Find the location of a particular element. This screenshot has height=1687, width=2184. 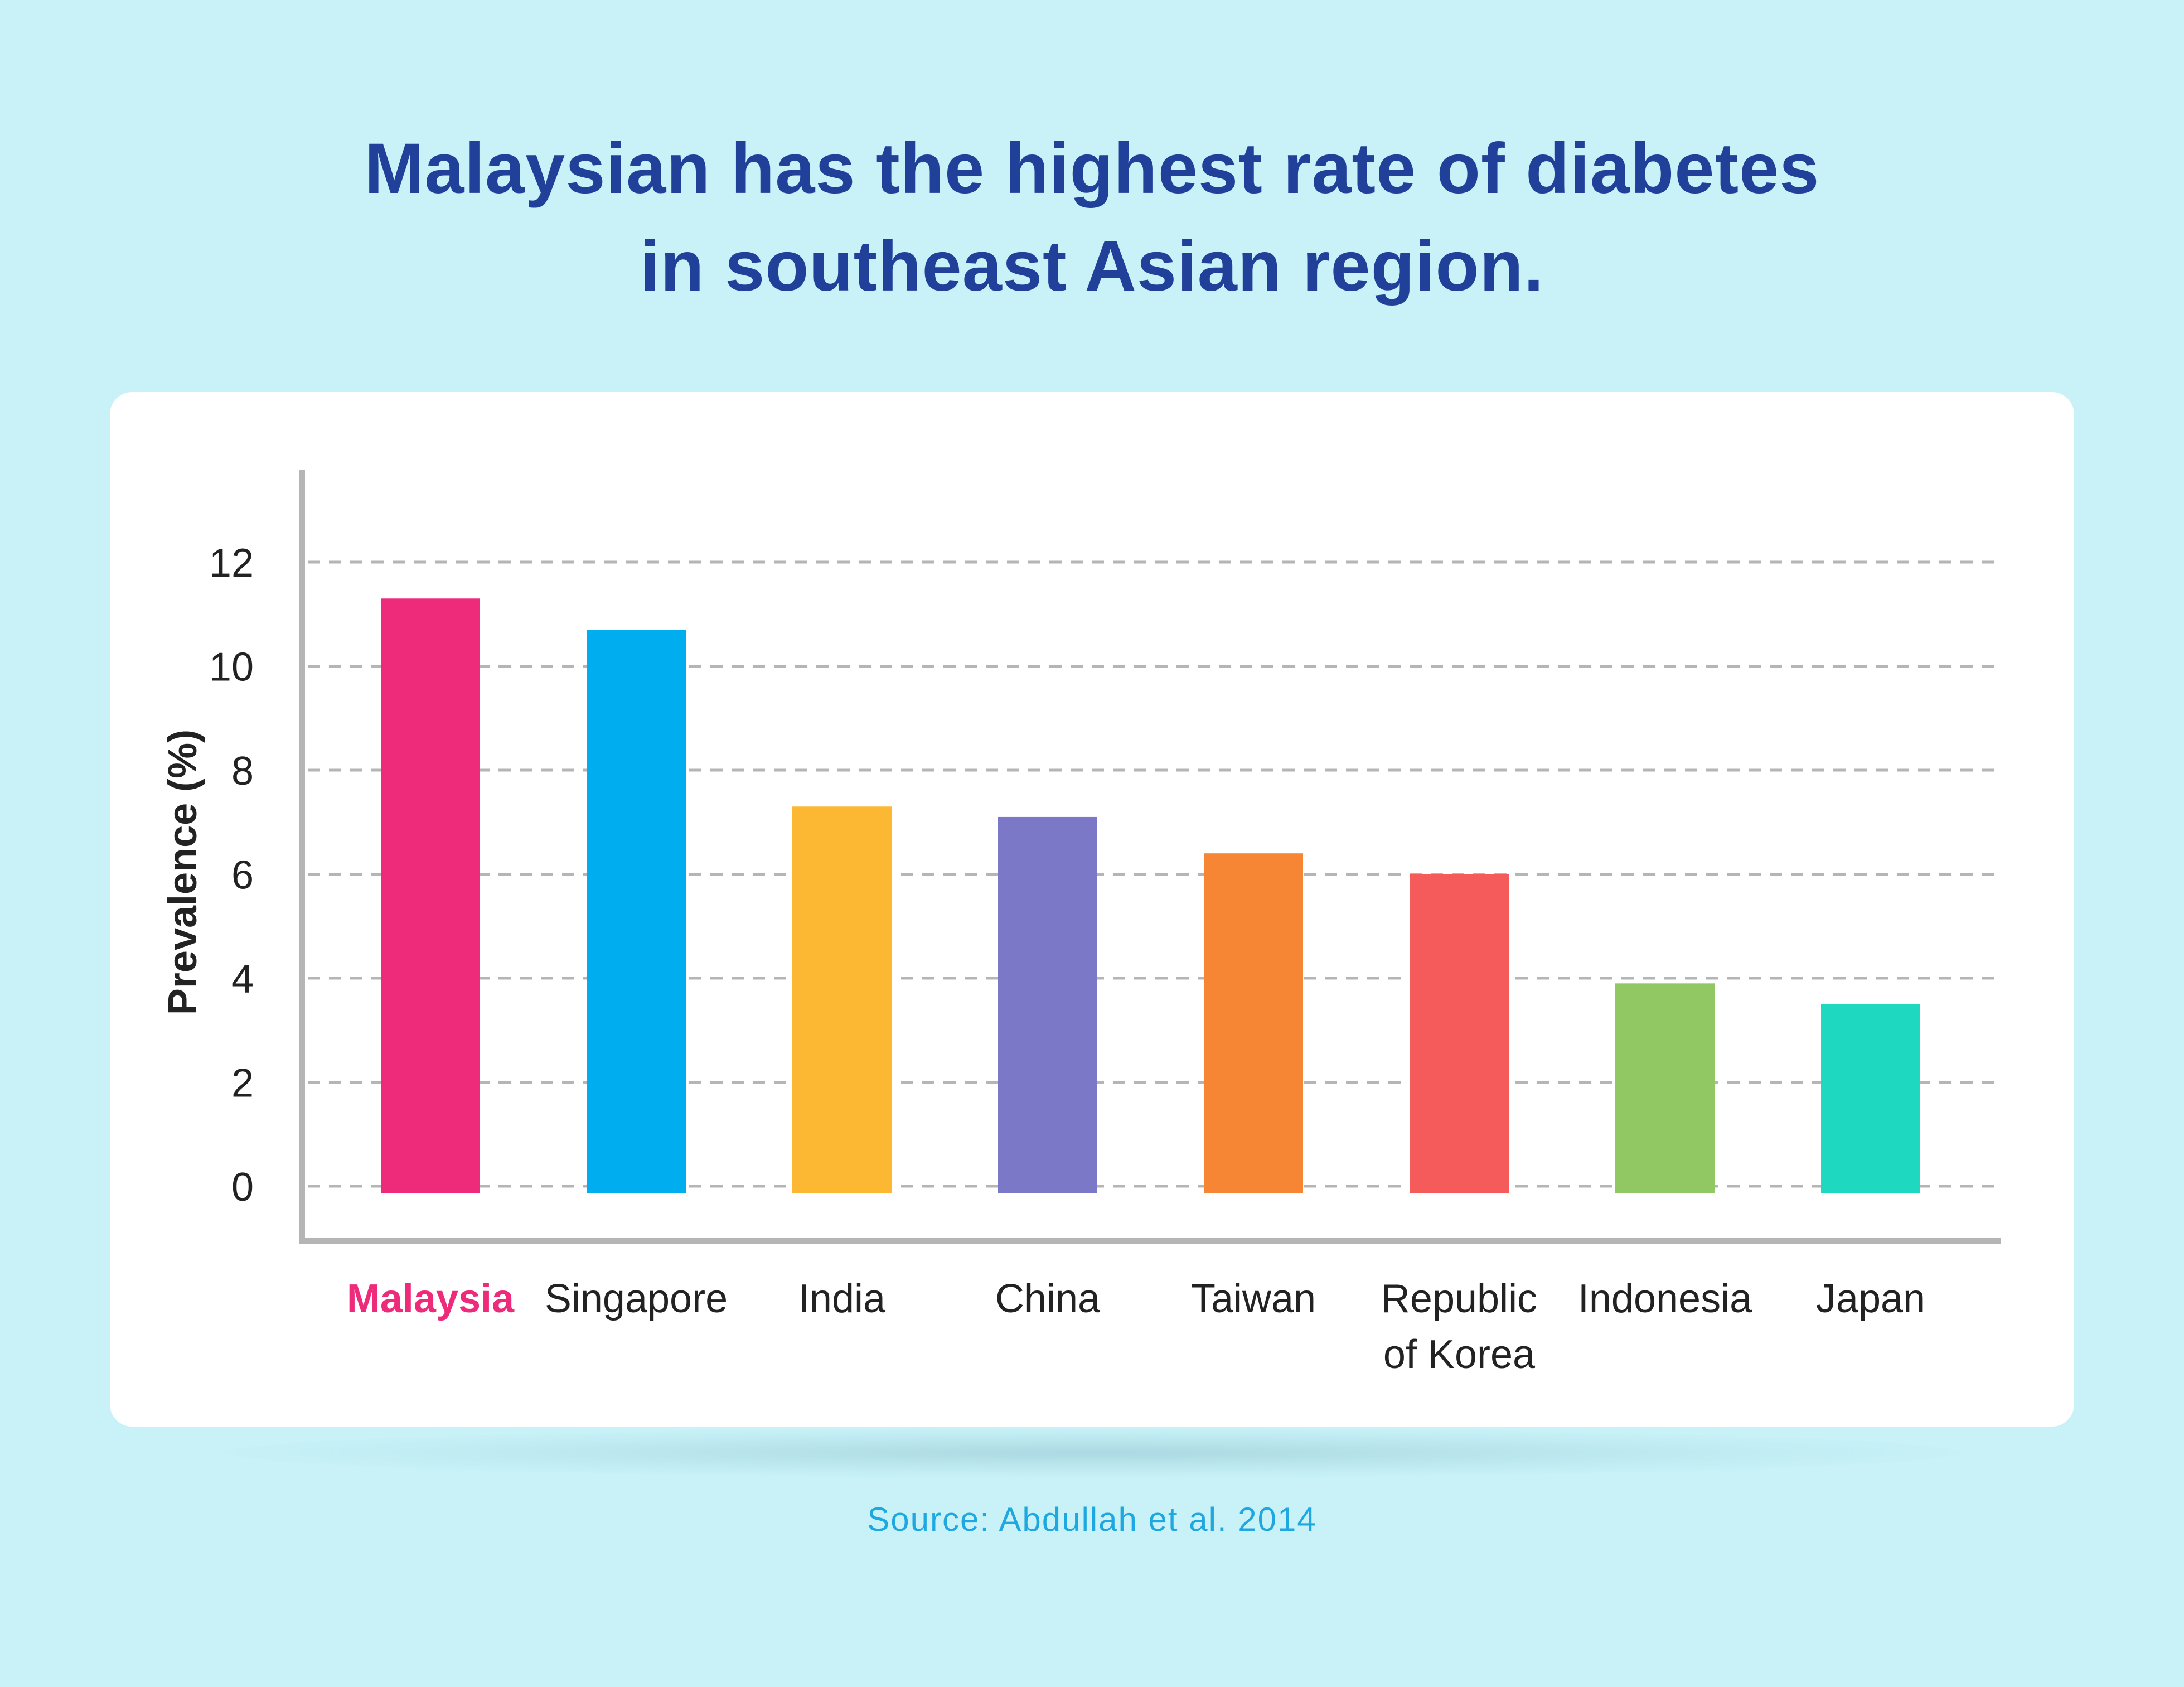

y-tick-label: 2 is located at coordinates (242, 1083).